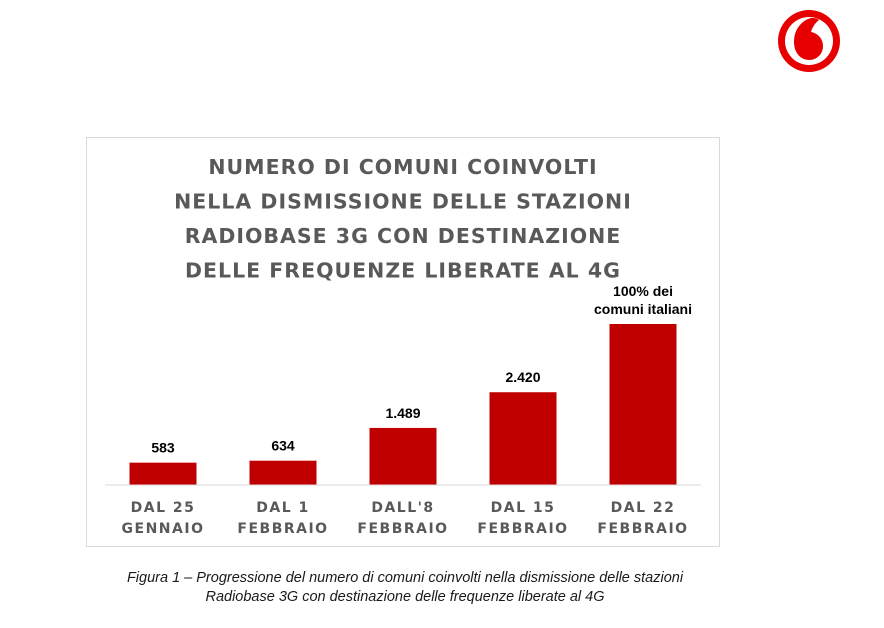 The image size is (884, 628). What do you see at coordinates (522, 377) in the screenshot?
I see `data-label-4: 2.420` at bounding box center [522, 377].